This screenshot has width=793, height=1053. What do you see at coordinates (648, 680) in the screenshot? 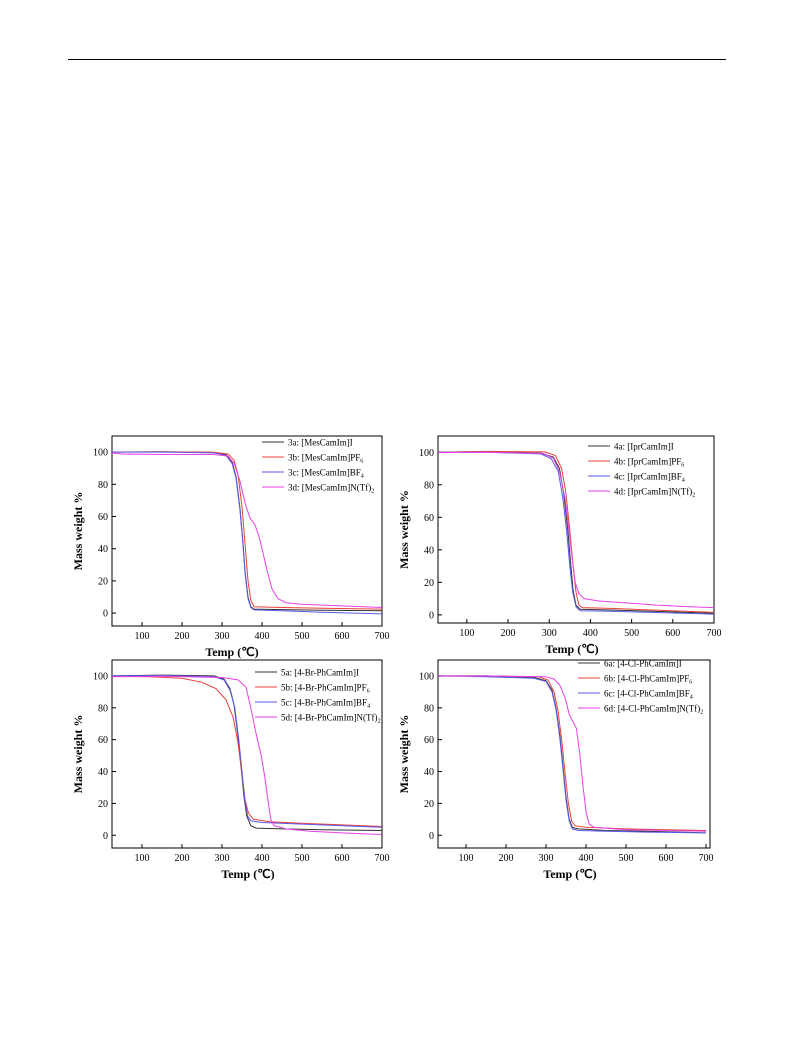
I see `legend-entry: 6b: [4-Cl-PhCamIm]PF6` at bounding box center [648, 680].